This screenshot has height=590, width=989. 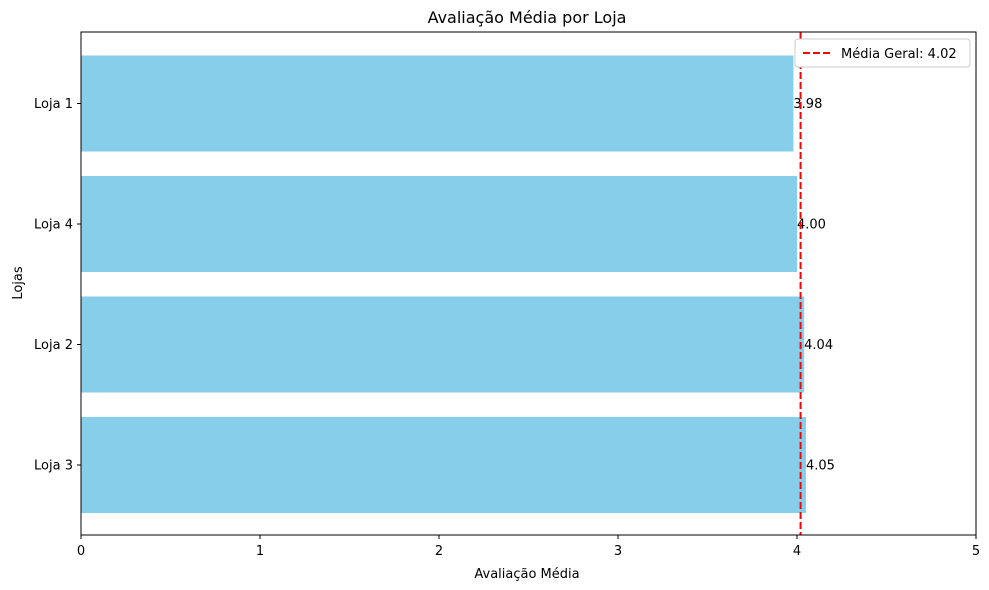 I want to click on x-axis-ticks: 0 1 2 3 4 5, so click(x=528, y=547).